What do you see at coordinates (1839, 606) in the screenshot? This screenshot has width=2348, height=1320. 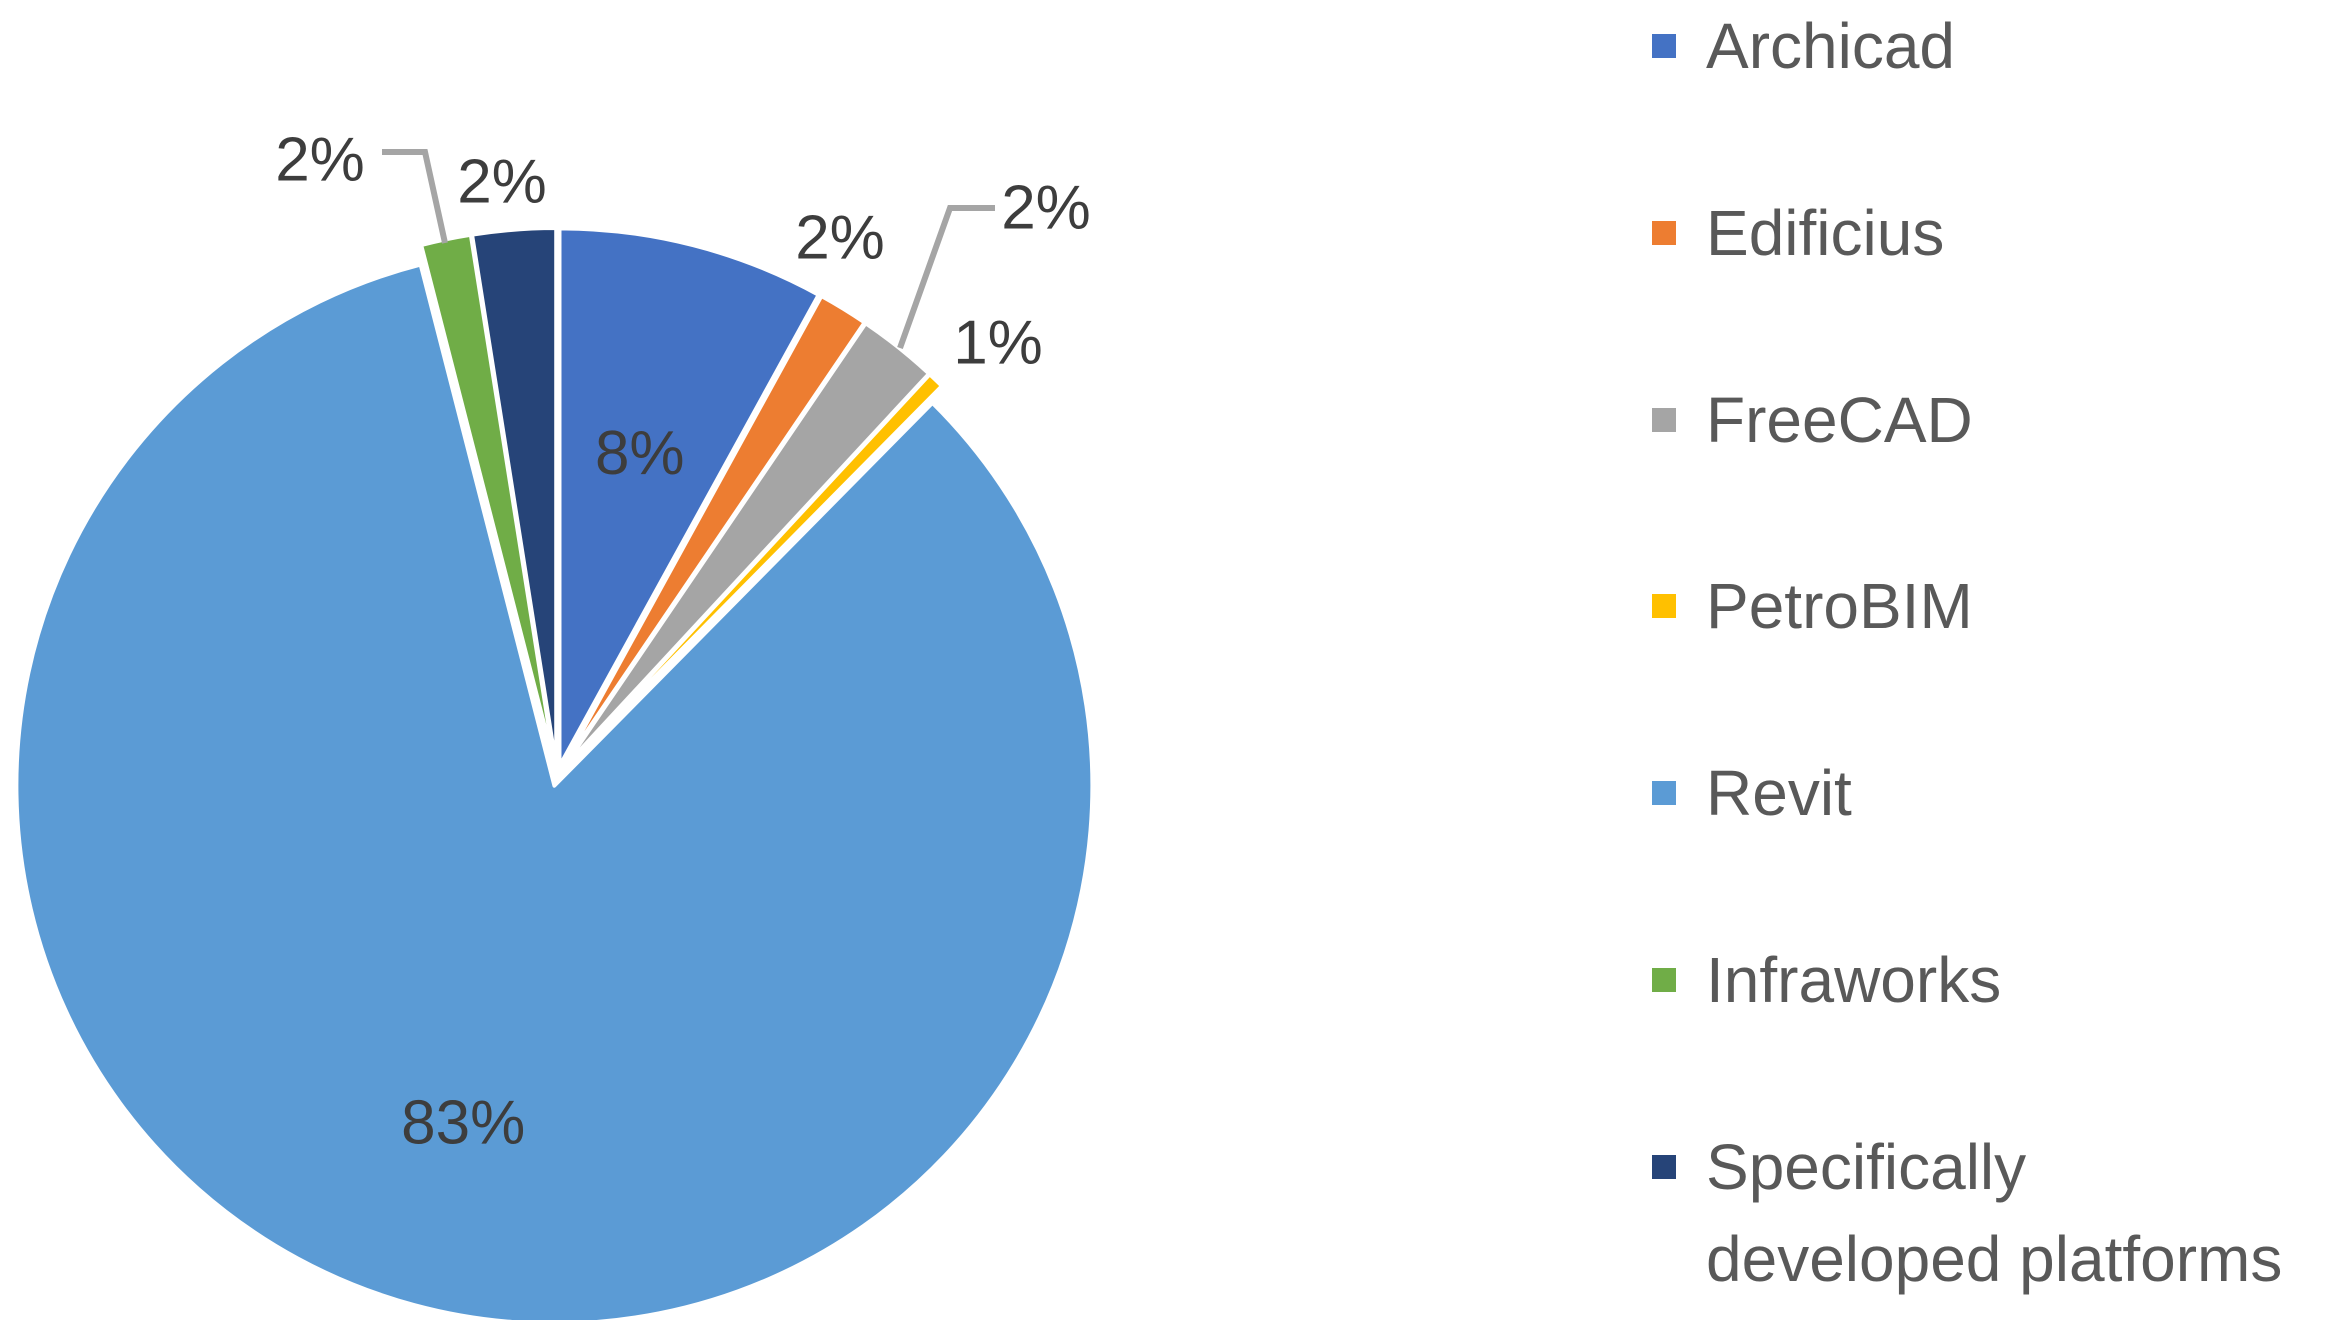 I see `legend-label-petrobim: PetroBIM` at bounding box center [1839, 606].